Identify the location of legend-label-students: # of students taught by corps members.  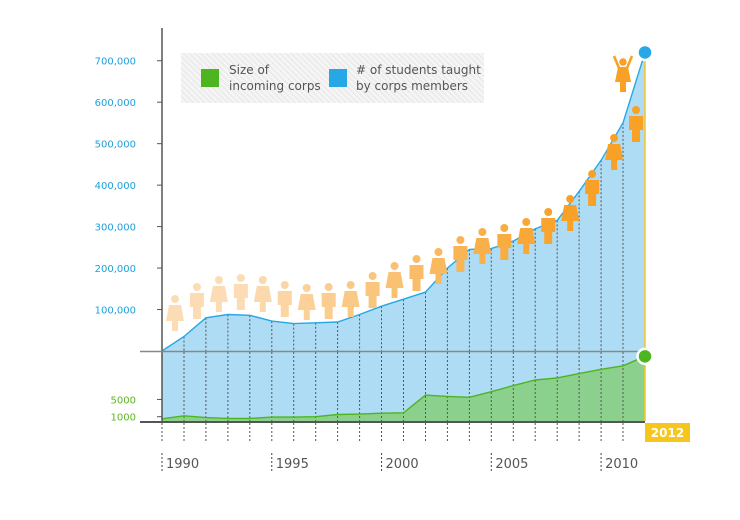
(418, 78).